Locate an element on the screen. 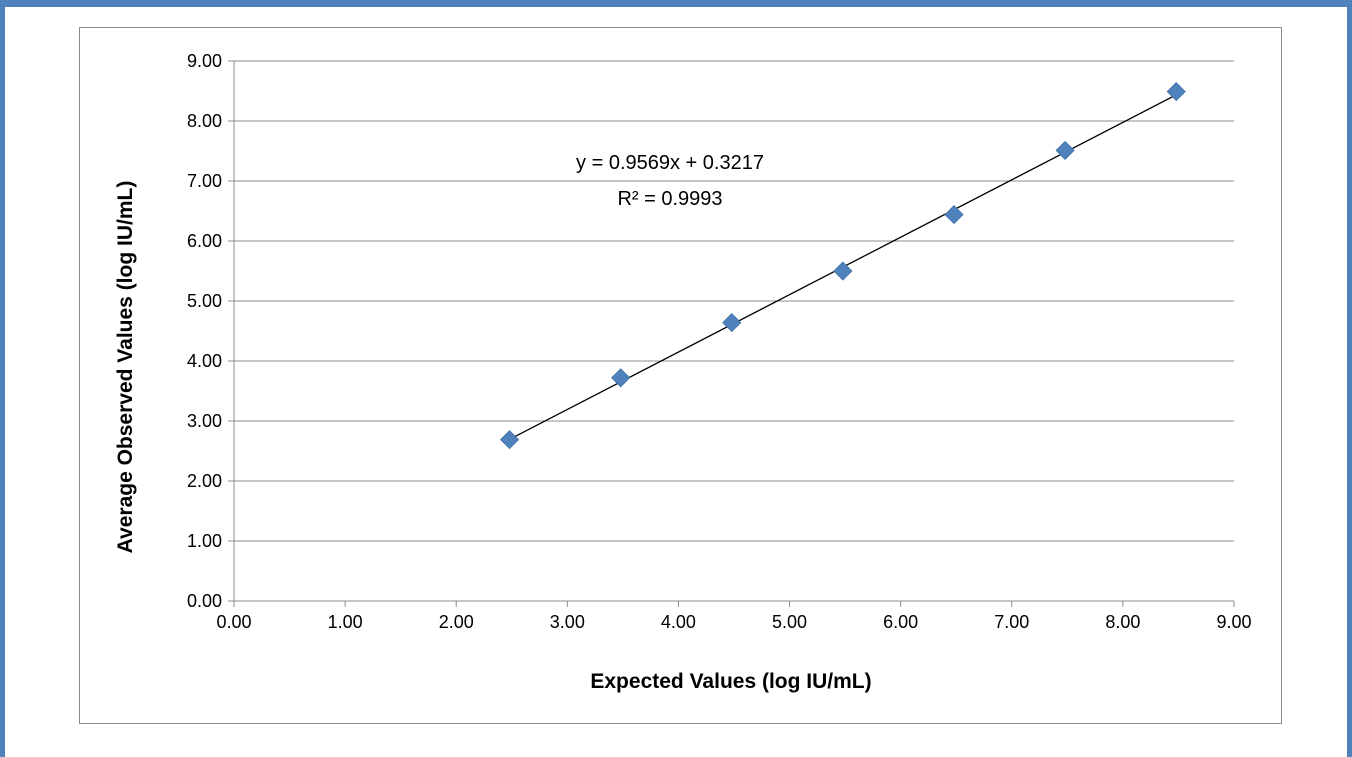 Image resolution: width=1352 pixels, height=757 pixels. r-squared-label: R² = 0.9993 is located at coordinates (669, 199).